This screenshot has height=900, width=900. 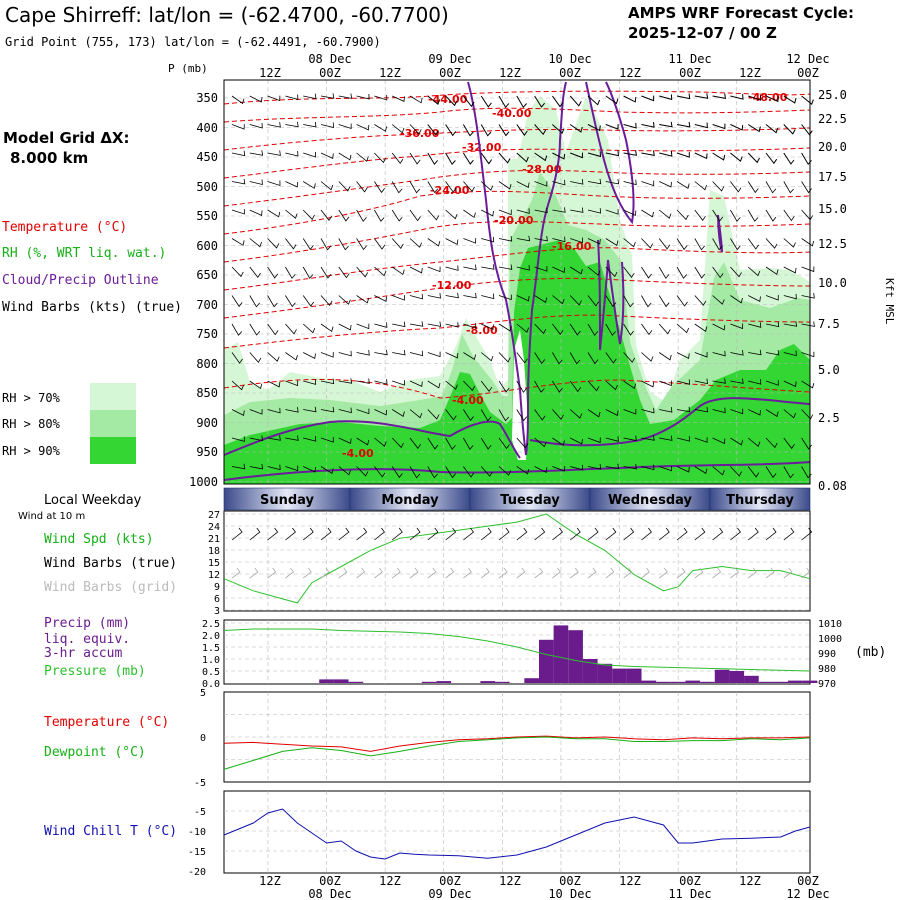 I want to click on legend-rh80: RH > 80%, so click(x=31, y=424).